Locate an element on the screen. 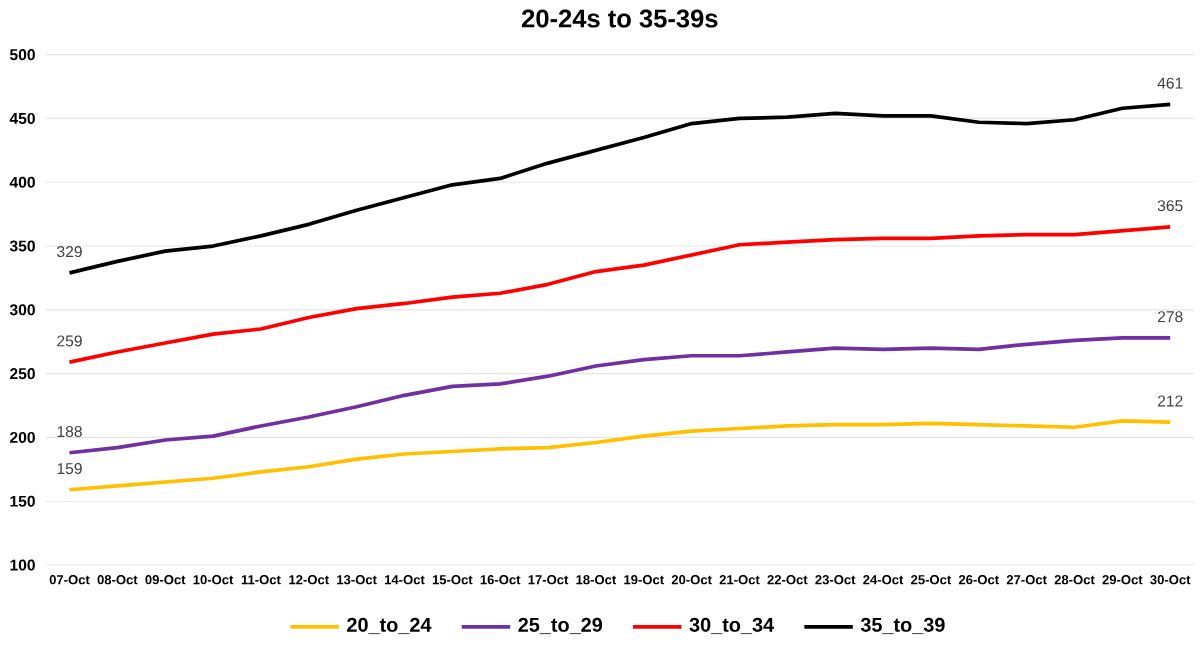 The height and width of the screenshot is (648, 1200). legend-label: 25_to_29 is located at coordinates (560, 626).